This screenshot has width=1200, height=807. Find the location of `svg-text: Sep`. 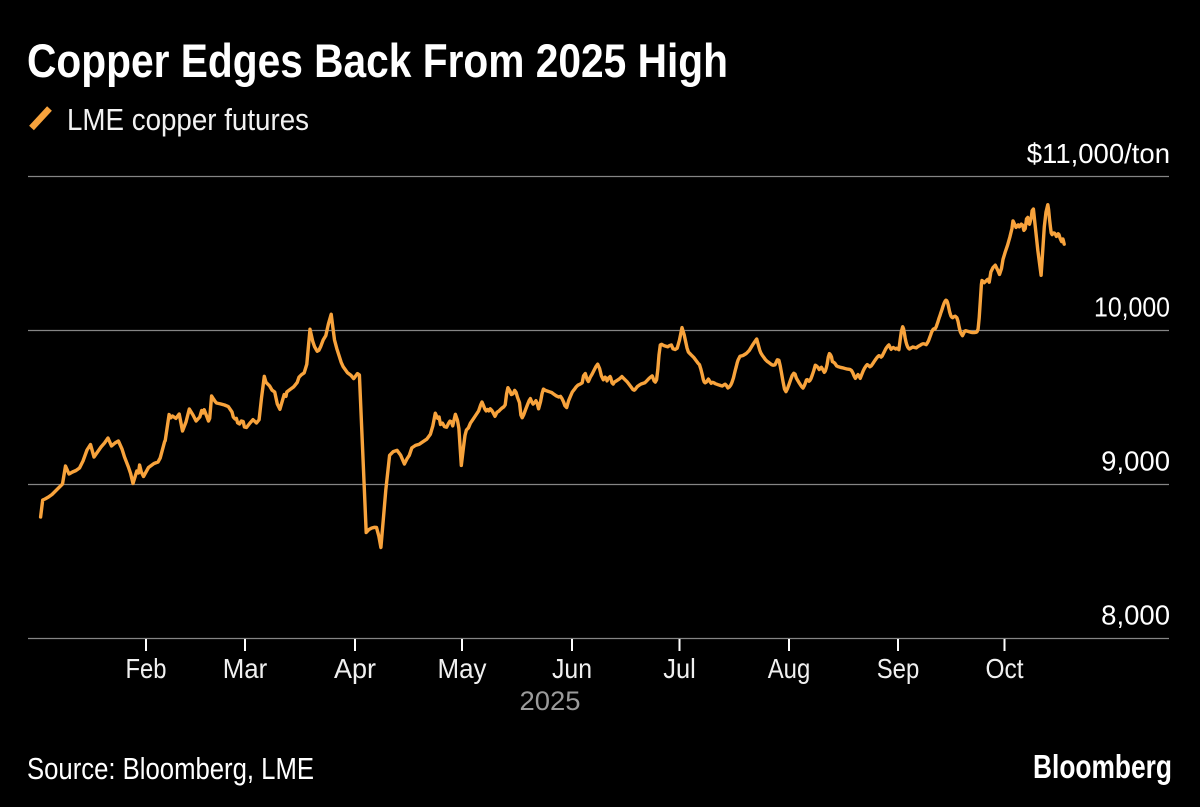

svg-text: Sep is located at coordinates (898, 668).